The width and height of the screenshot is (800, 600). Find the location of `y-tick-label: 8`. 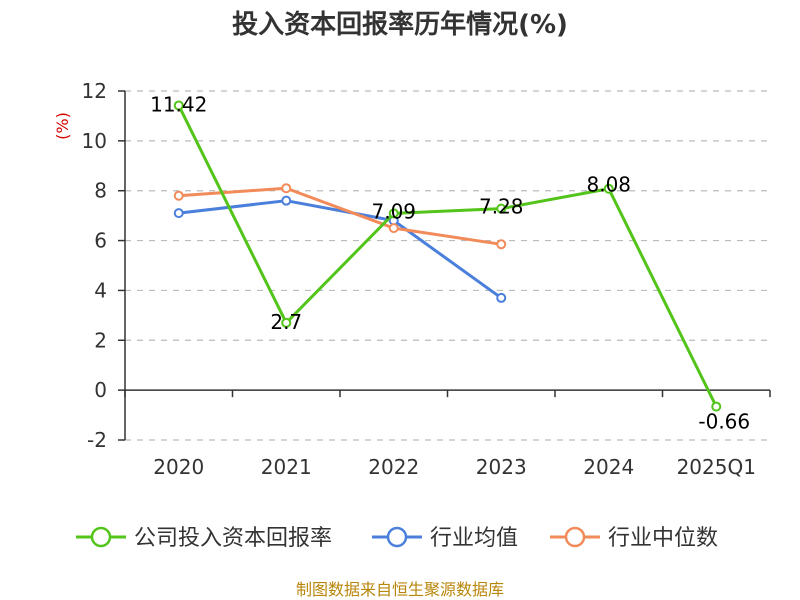

y-tick-label: 8 is located at coordinates (100, 191).